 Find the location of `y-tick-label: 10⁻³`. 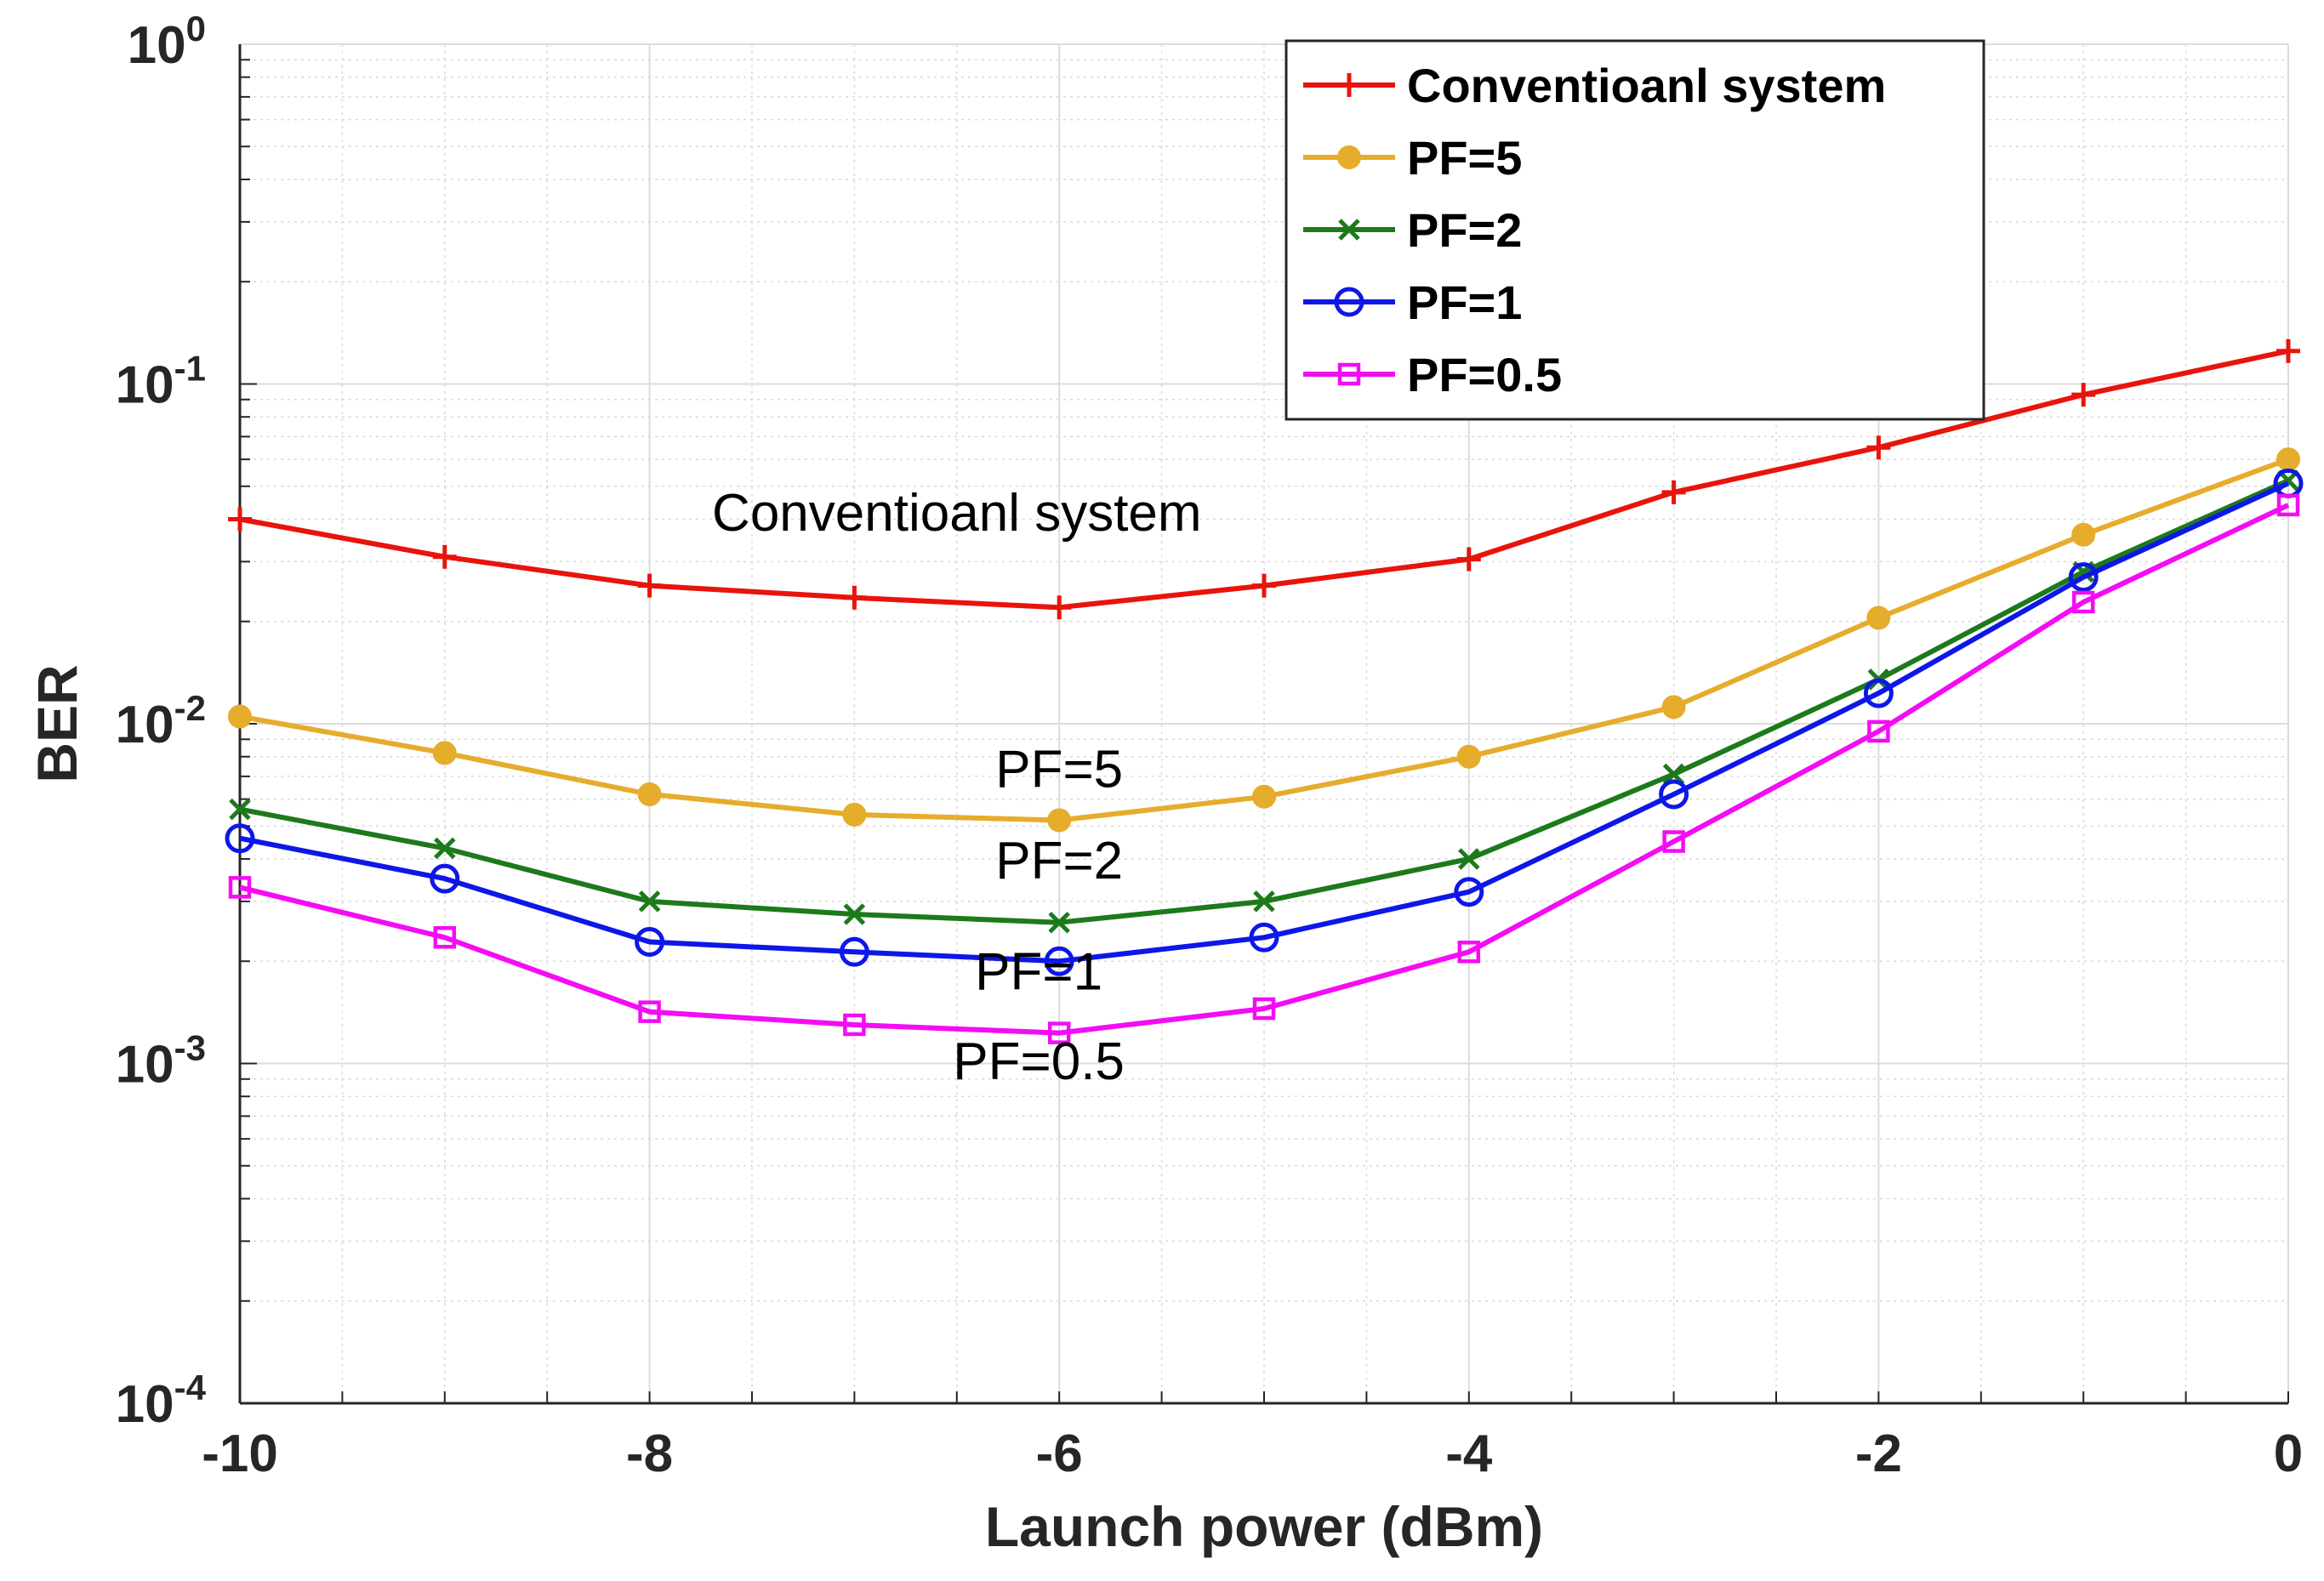

y-tick-label: 10⁻³ is located at coordinates (161, 1061).